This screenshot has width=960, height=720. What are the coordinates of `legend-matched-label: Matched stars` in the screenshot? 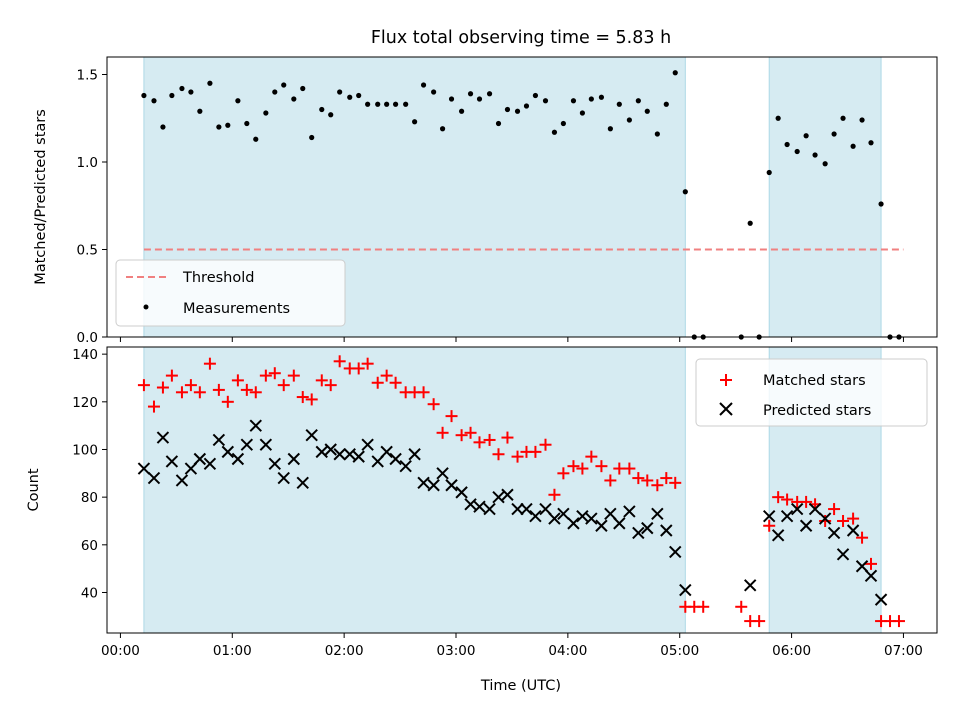 It's located at (814, 381).